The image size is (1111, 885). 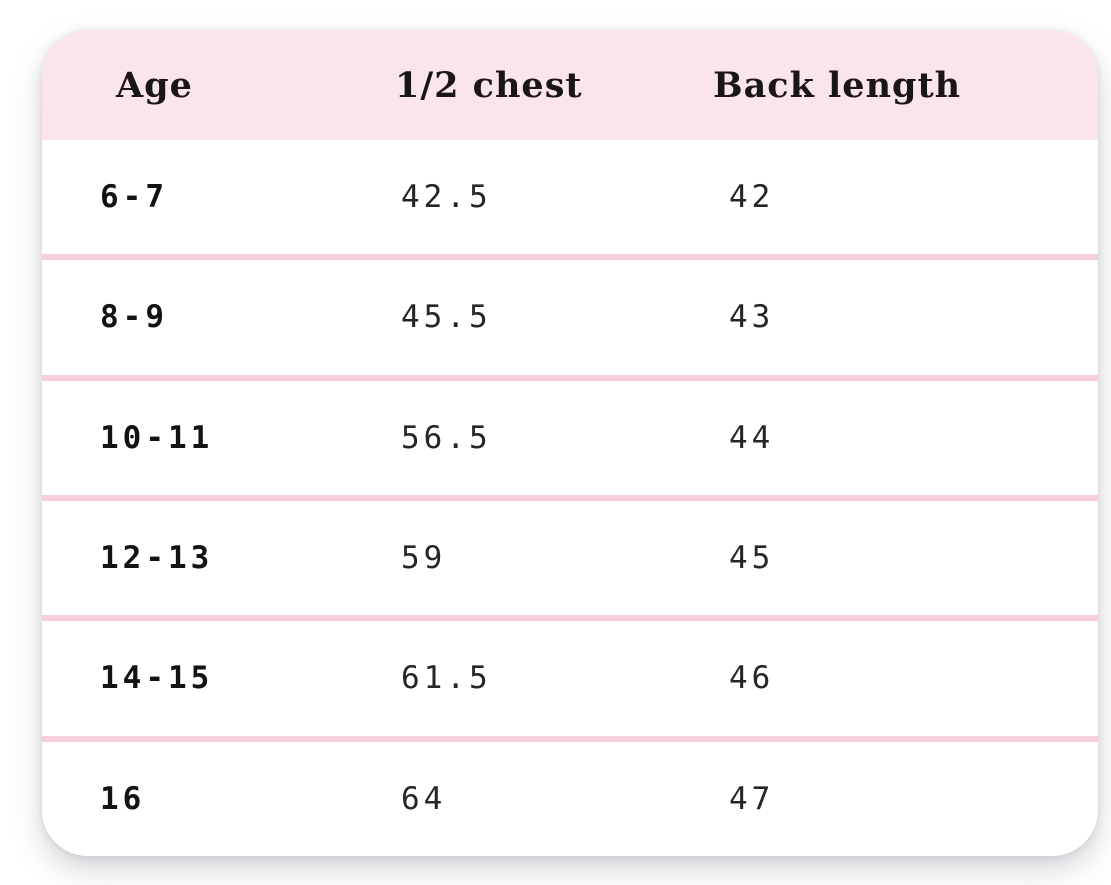 I want to click on half-chest-cell: 45.5, so click(x=446, y=317).